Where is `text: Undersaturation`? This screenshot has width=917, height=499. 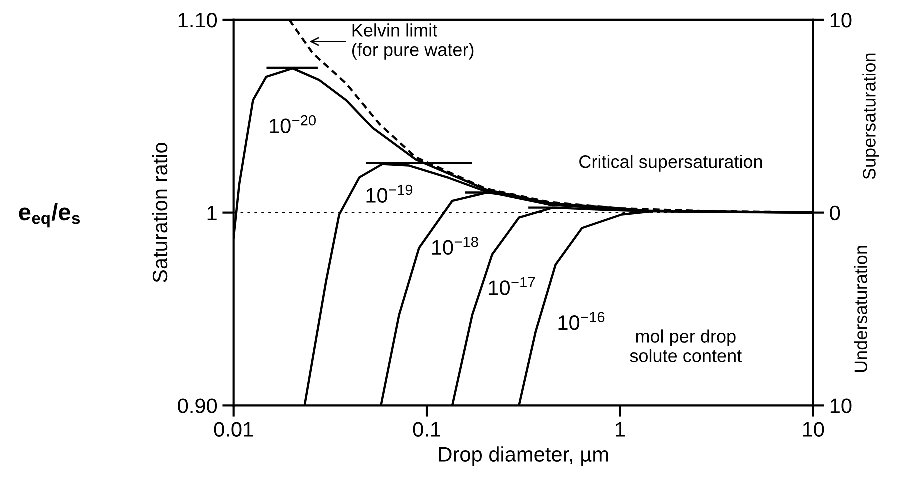
text: Undersaturation is located at coordinates (861, 309).